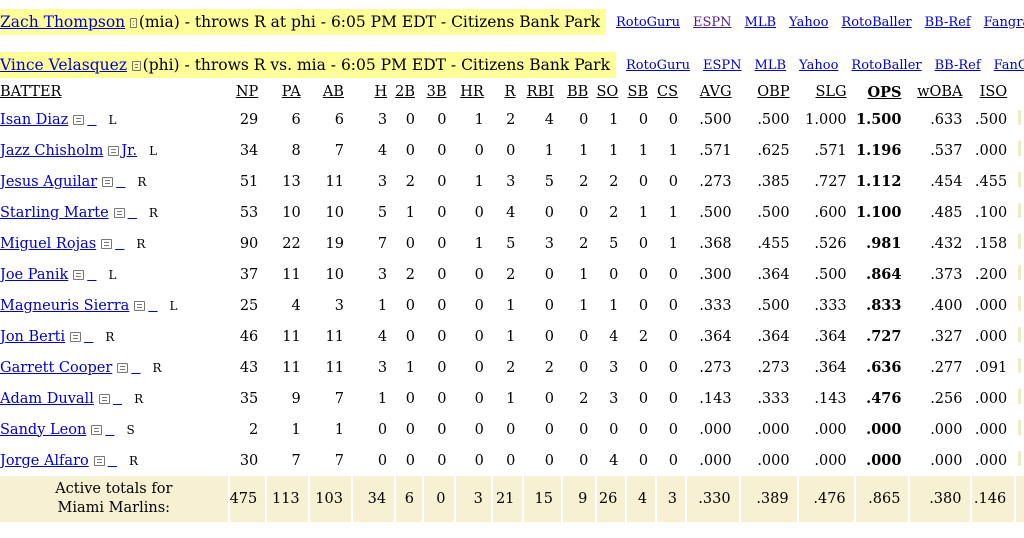 This screenshot has height=538, width=1024. I want to click on column-header-h: H, so click(381, 92).